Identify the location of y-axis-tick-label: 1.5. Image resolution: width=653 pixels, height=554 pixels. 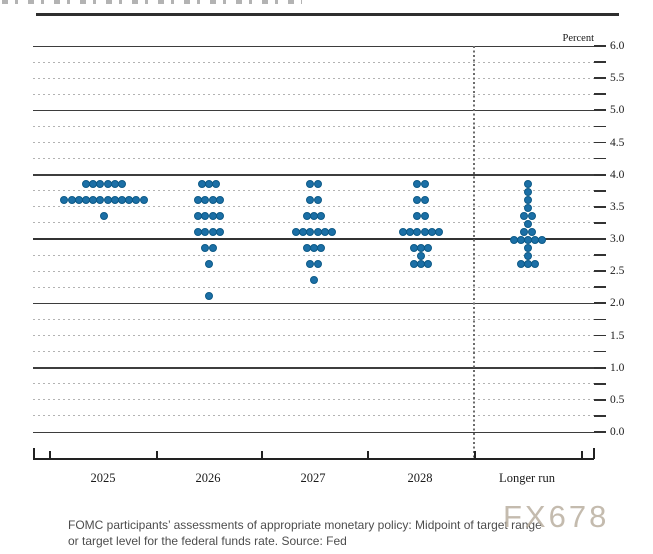
(617, 335).